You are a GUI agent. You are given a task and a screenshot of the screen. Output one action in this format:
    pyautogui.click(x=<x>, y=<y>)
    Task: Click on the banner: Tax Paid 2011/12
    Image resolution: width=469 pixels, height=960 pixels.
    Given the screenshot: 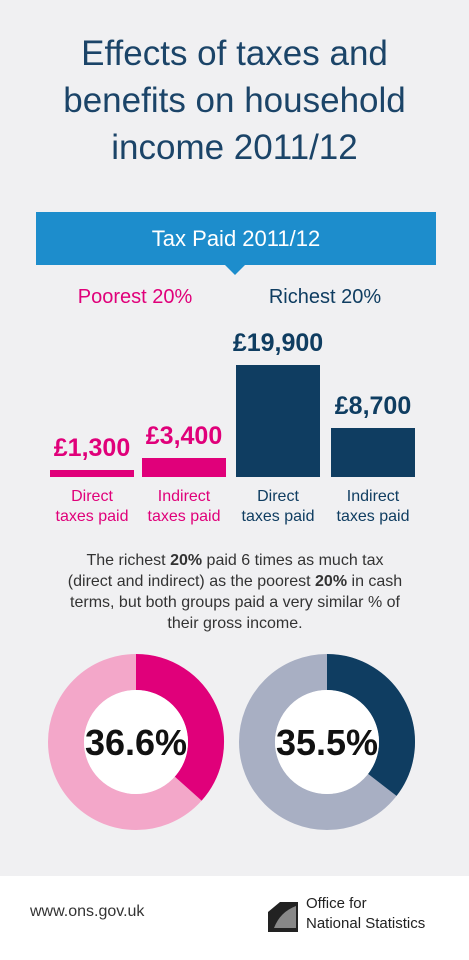 What is the action you would take?
    pyautogui.click(x=236, y=238)
    